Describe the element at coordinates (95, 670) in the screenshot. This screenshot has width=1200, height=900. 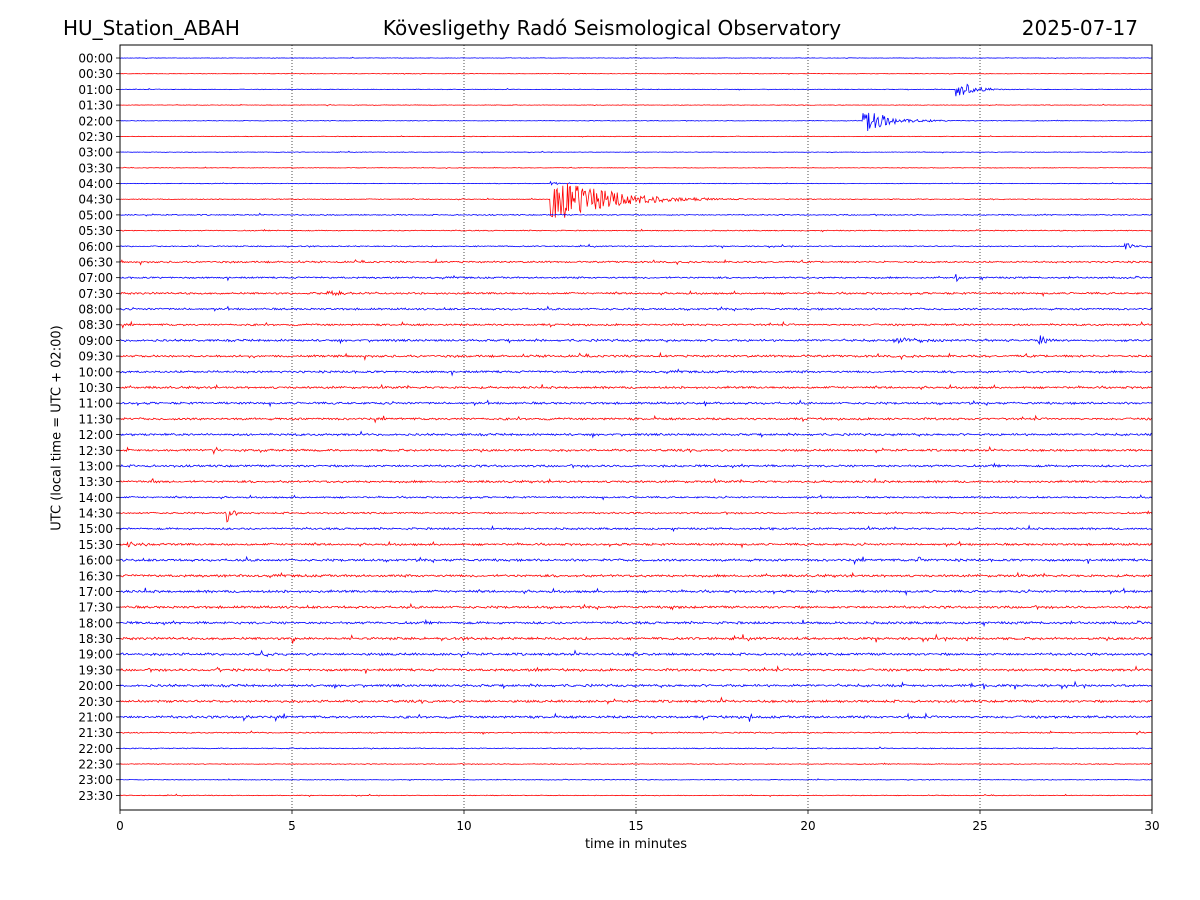
I see `y-tick-label: 19:30` at that location.